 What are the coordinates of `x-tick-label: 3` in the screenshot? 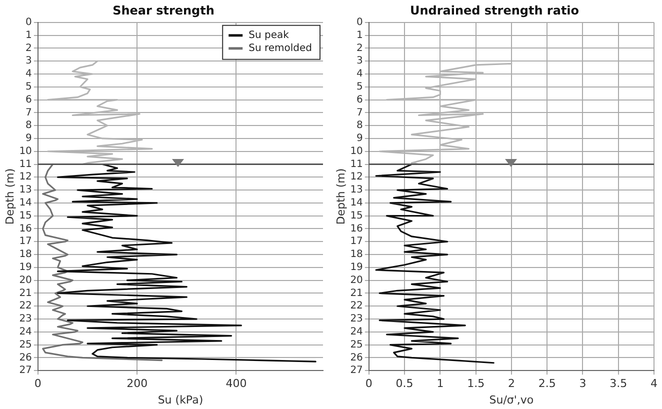 It's located at (582, 383).